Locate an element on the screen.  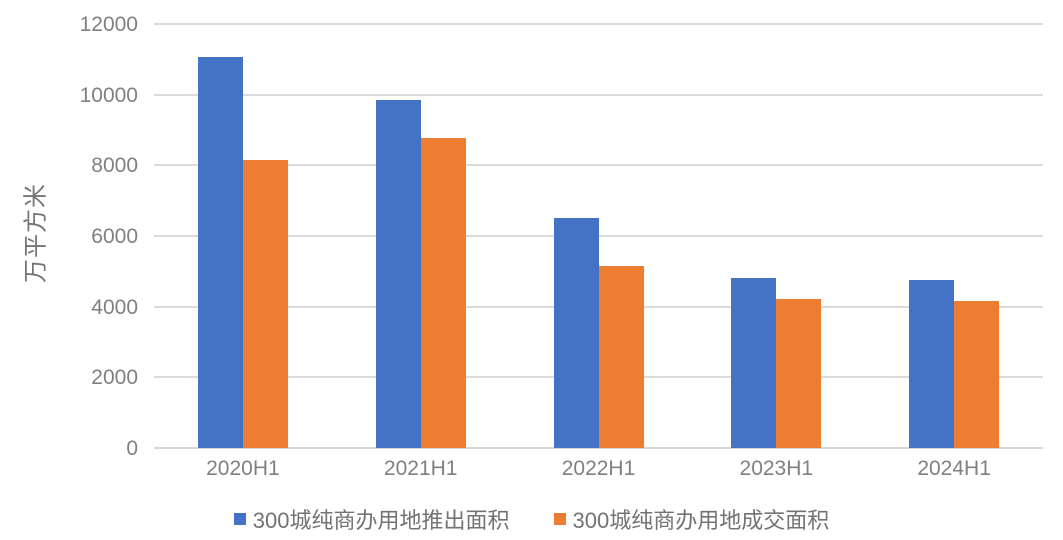
y-axis-tick-label: 12000 is located at coordinates (108, 24).